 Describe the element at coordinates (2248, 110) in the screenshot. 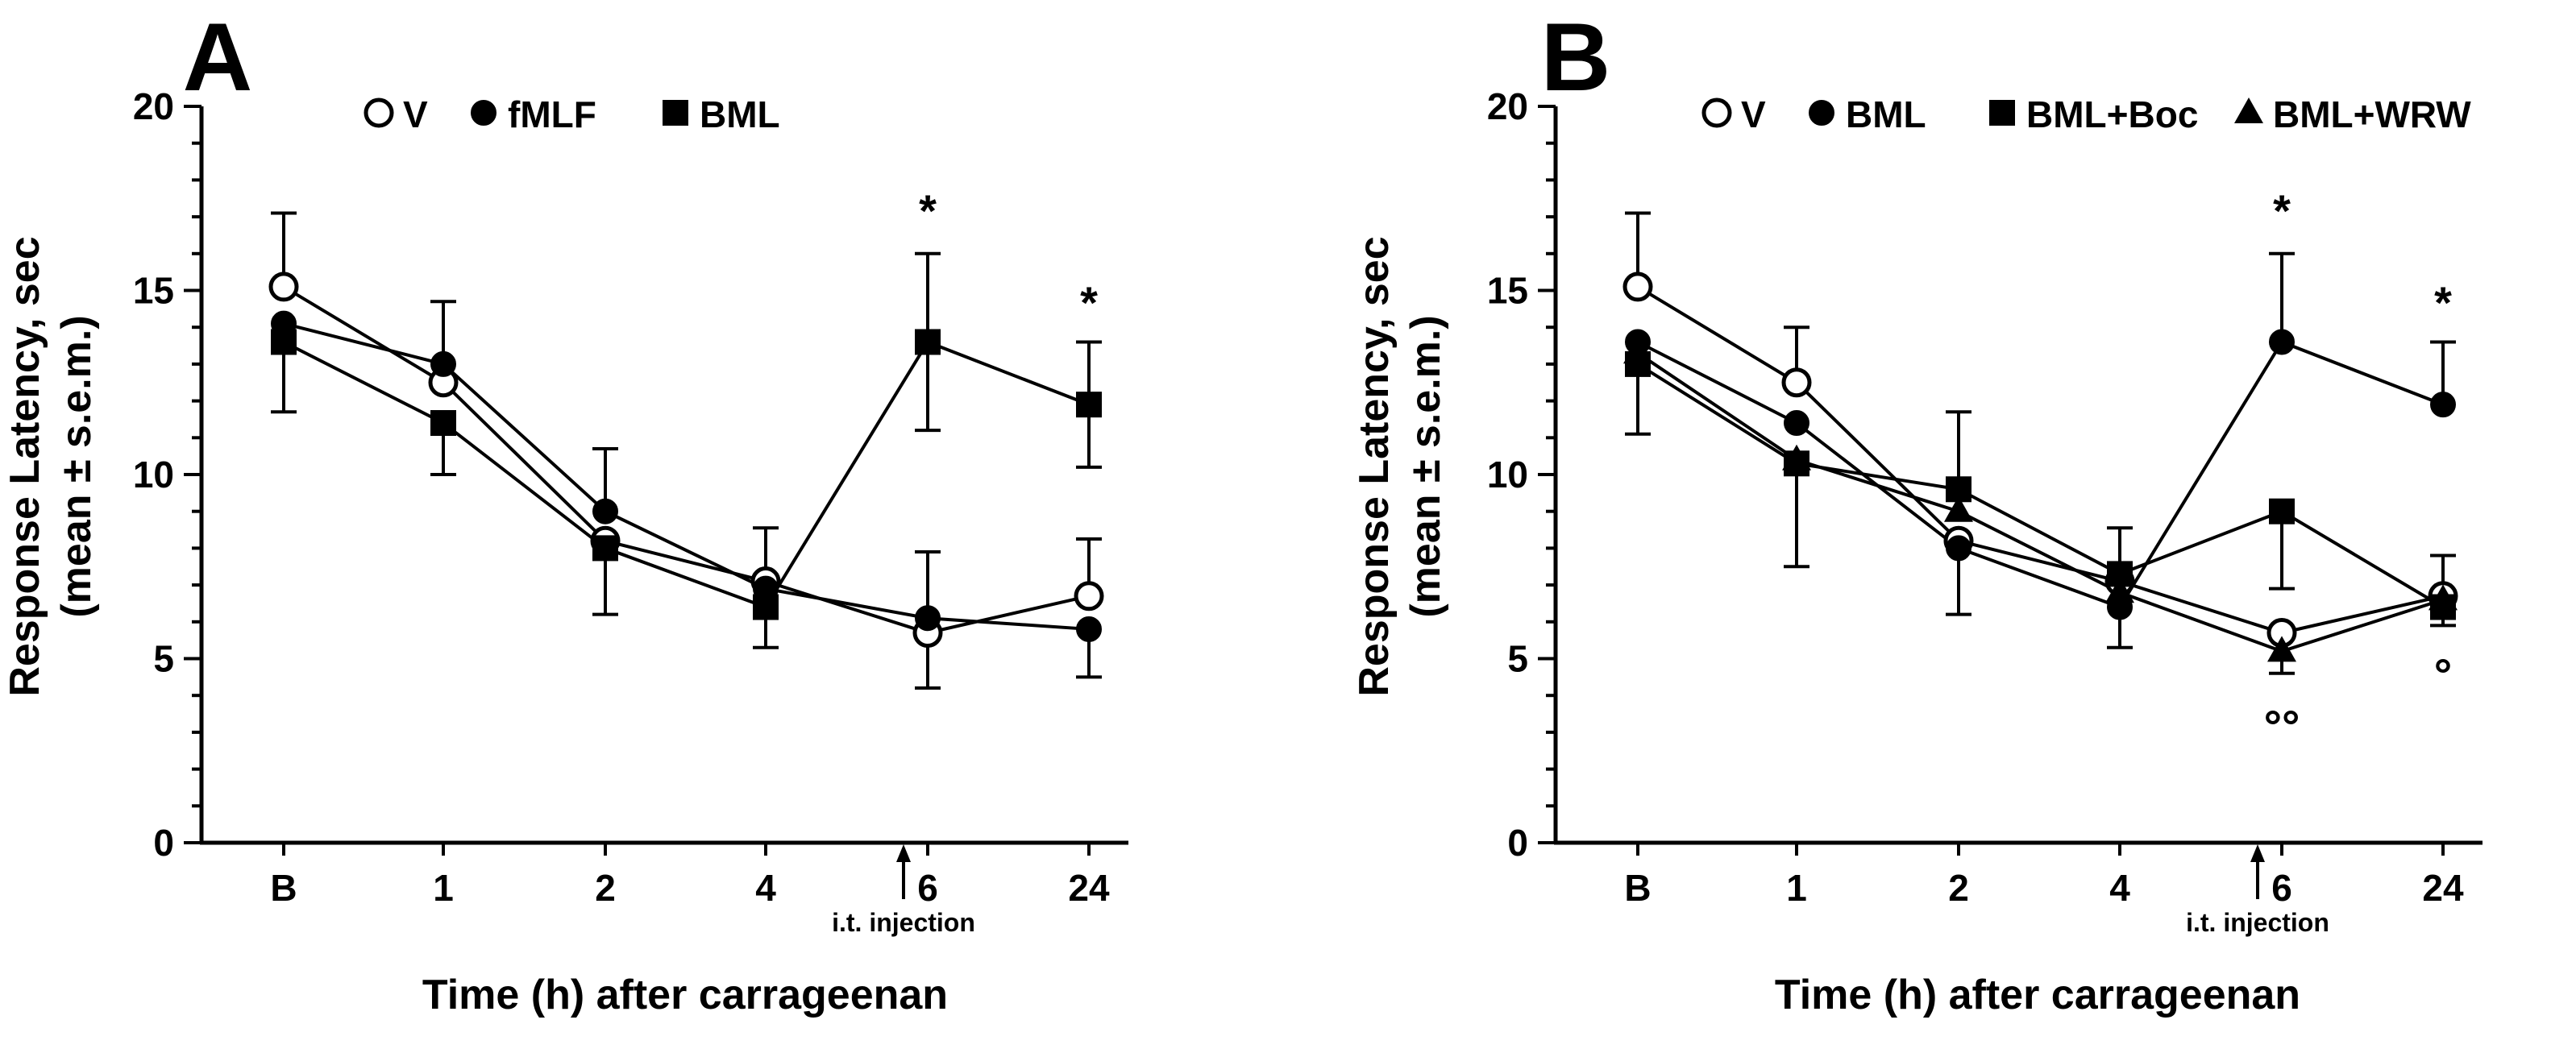

I see `legend-marker-filled-triangle` at that location.